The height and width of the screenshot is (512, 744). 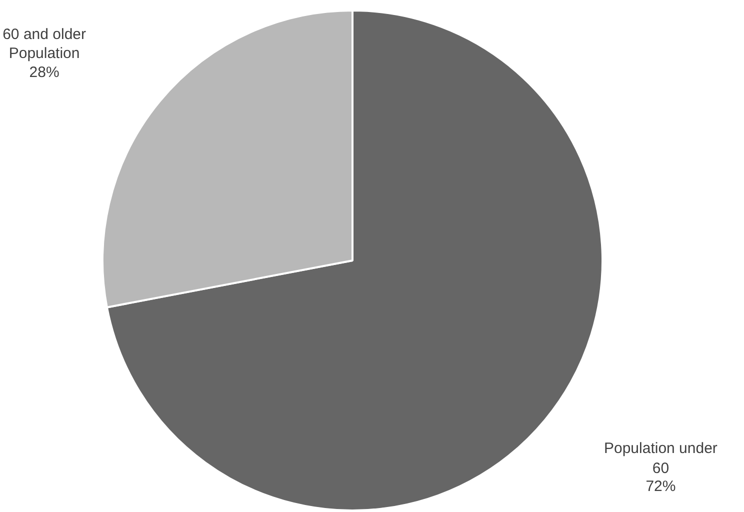 I want to click on data-label: 28%, so click(x=44, y=72).